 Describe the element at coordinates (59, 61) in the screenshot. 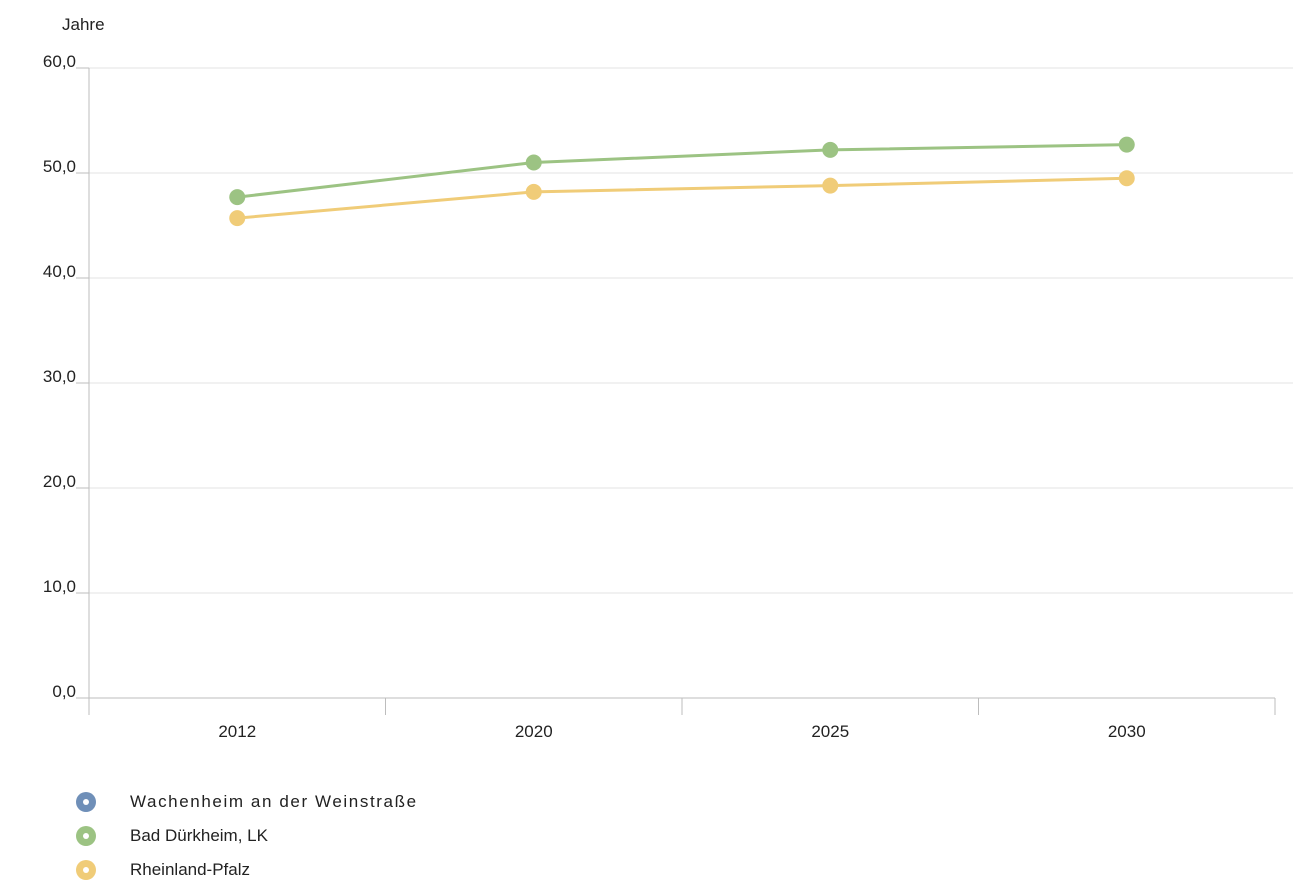

I see `y-tick-label: 60,0` at that location.